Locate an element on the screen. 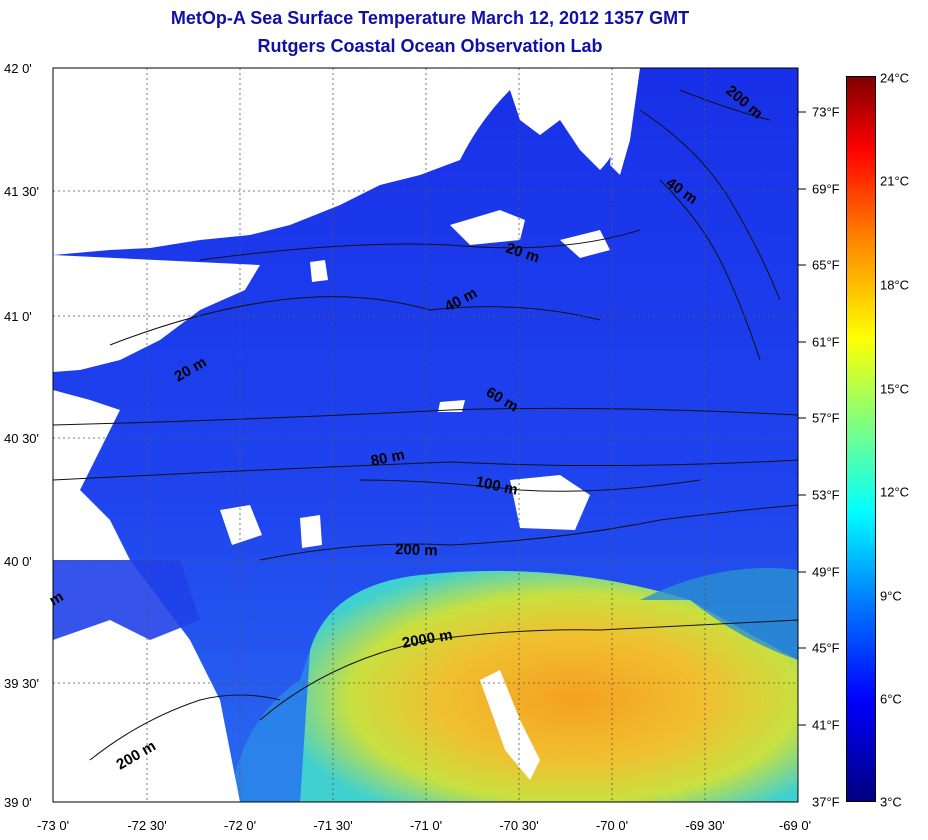 The width and height of the screenshot is (928, 840). lat-label: 40 0' is located at coordinates (18, 561).